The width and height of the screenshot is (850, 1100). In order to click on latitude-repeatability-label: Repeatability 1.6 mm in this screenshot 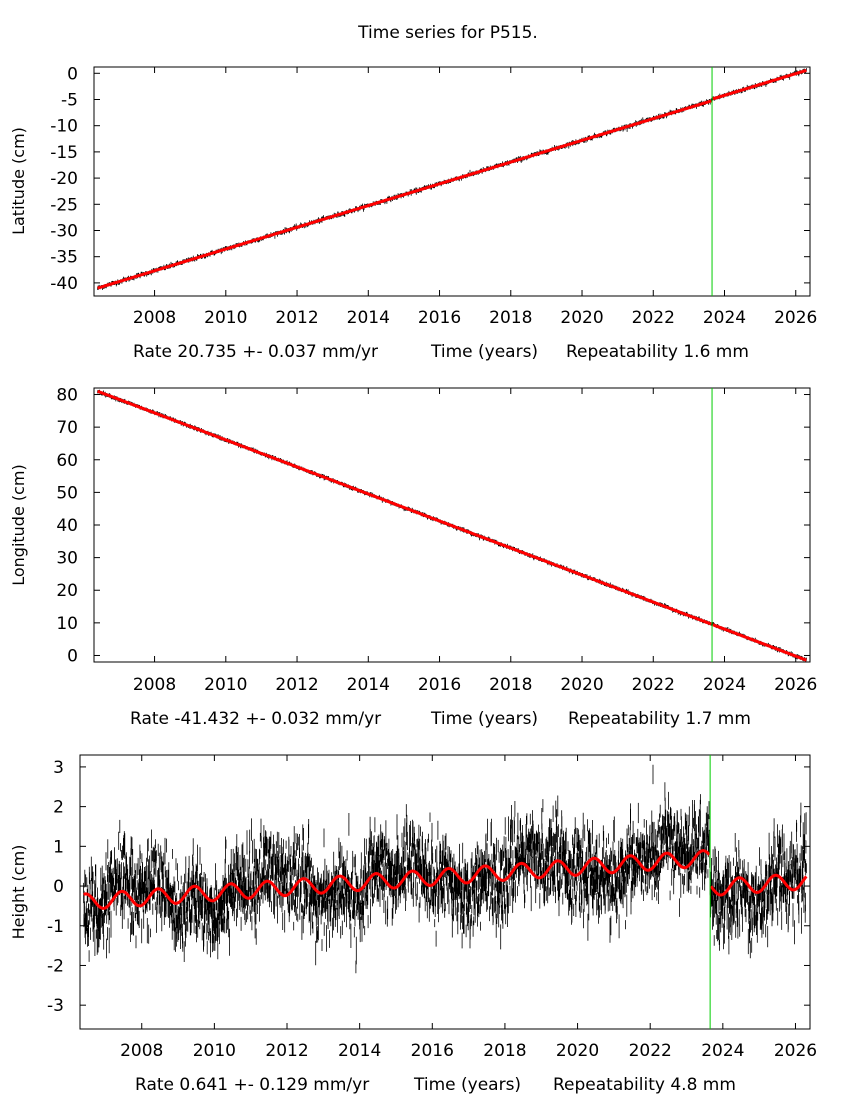, I will do `click(657, 352)`.